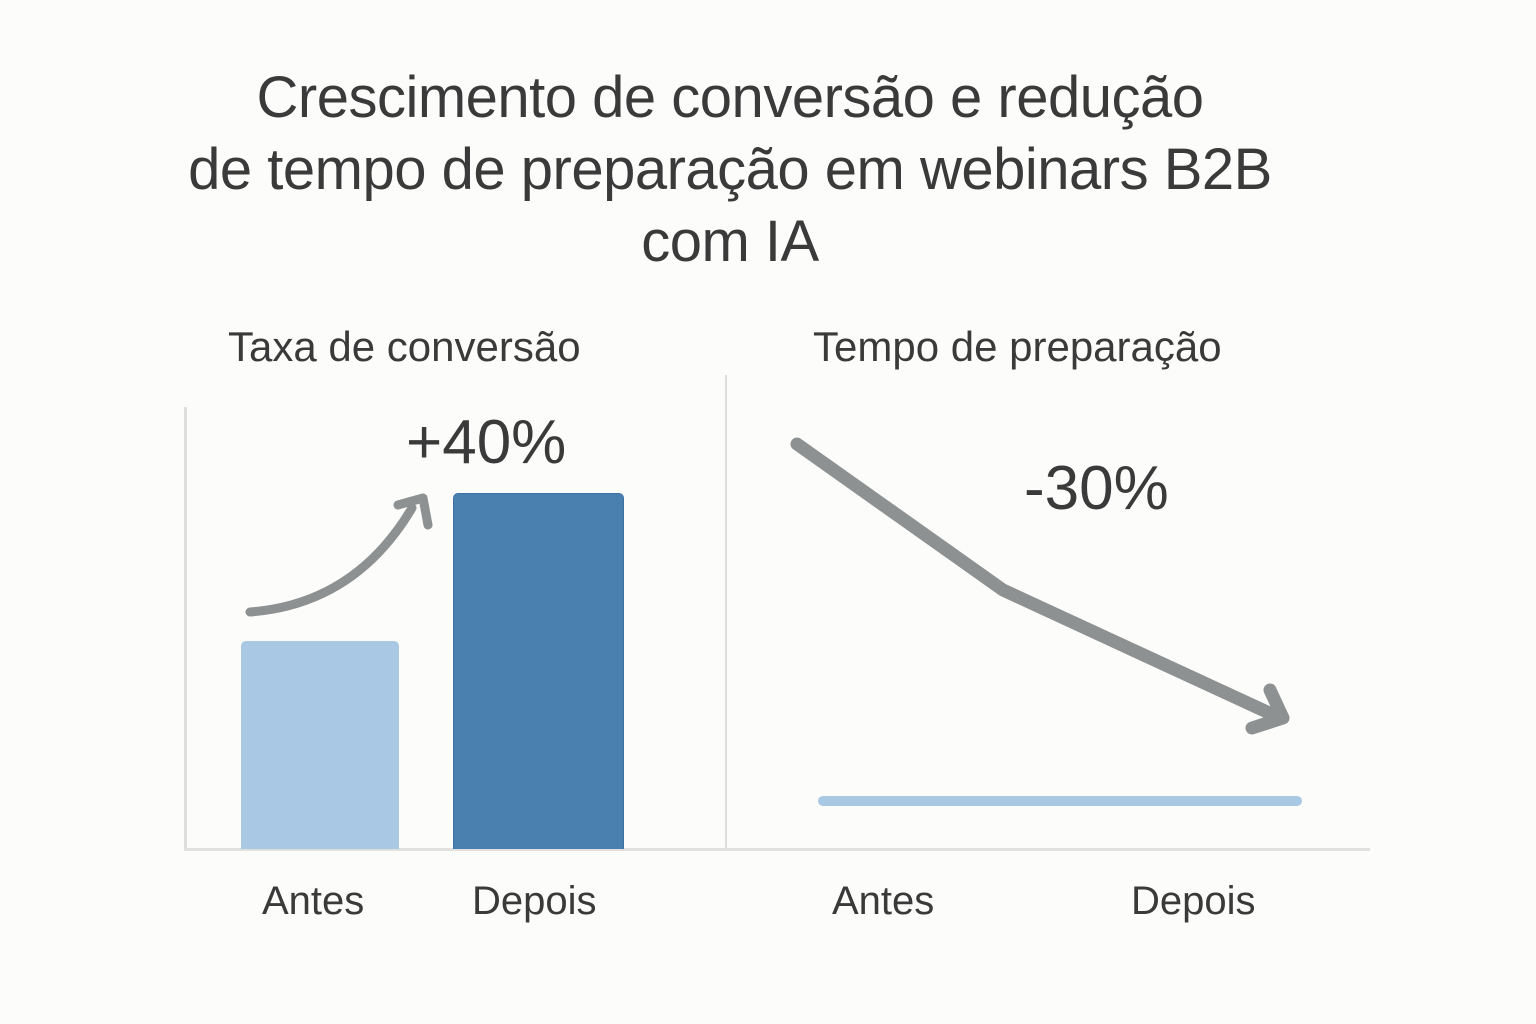 The width and height of the screenshot is (1536, 1024). Describe the element at coordinates (534, 901) in the screenshot. I see `x-label-conversion-depois: Depois` at that location.